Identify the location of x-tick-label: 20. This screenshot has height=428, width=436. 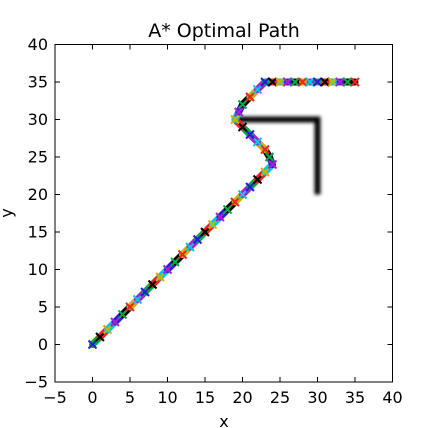
(242, 397).